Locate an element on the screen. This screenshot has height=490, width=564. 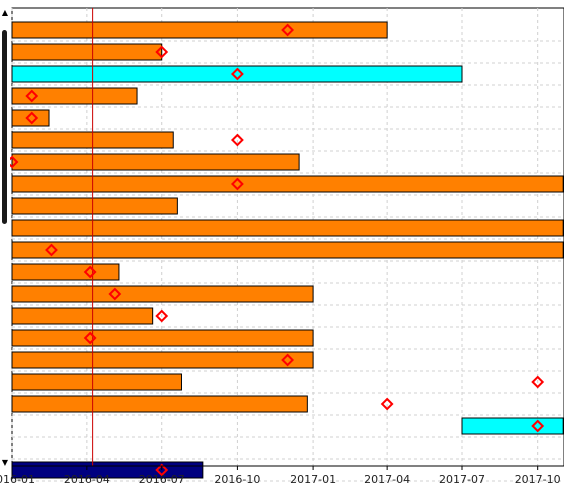
vertical-scrollbar: ▲ ▼ is located at coordinates (5, 238).